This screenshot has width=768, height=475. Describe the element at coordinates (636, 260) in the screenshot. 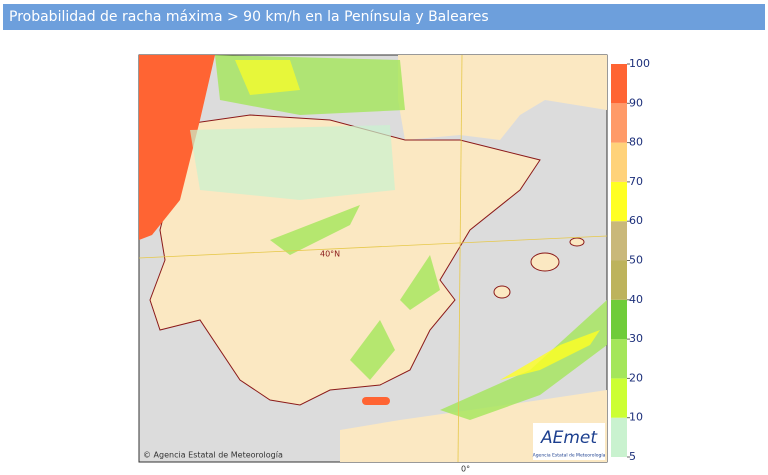

I see `scale-label: 50` at that location.